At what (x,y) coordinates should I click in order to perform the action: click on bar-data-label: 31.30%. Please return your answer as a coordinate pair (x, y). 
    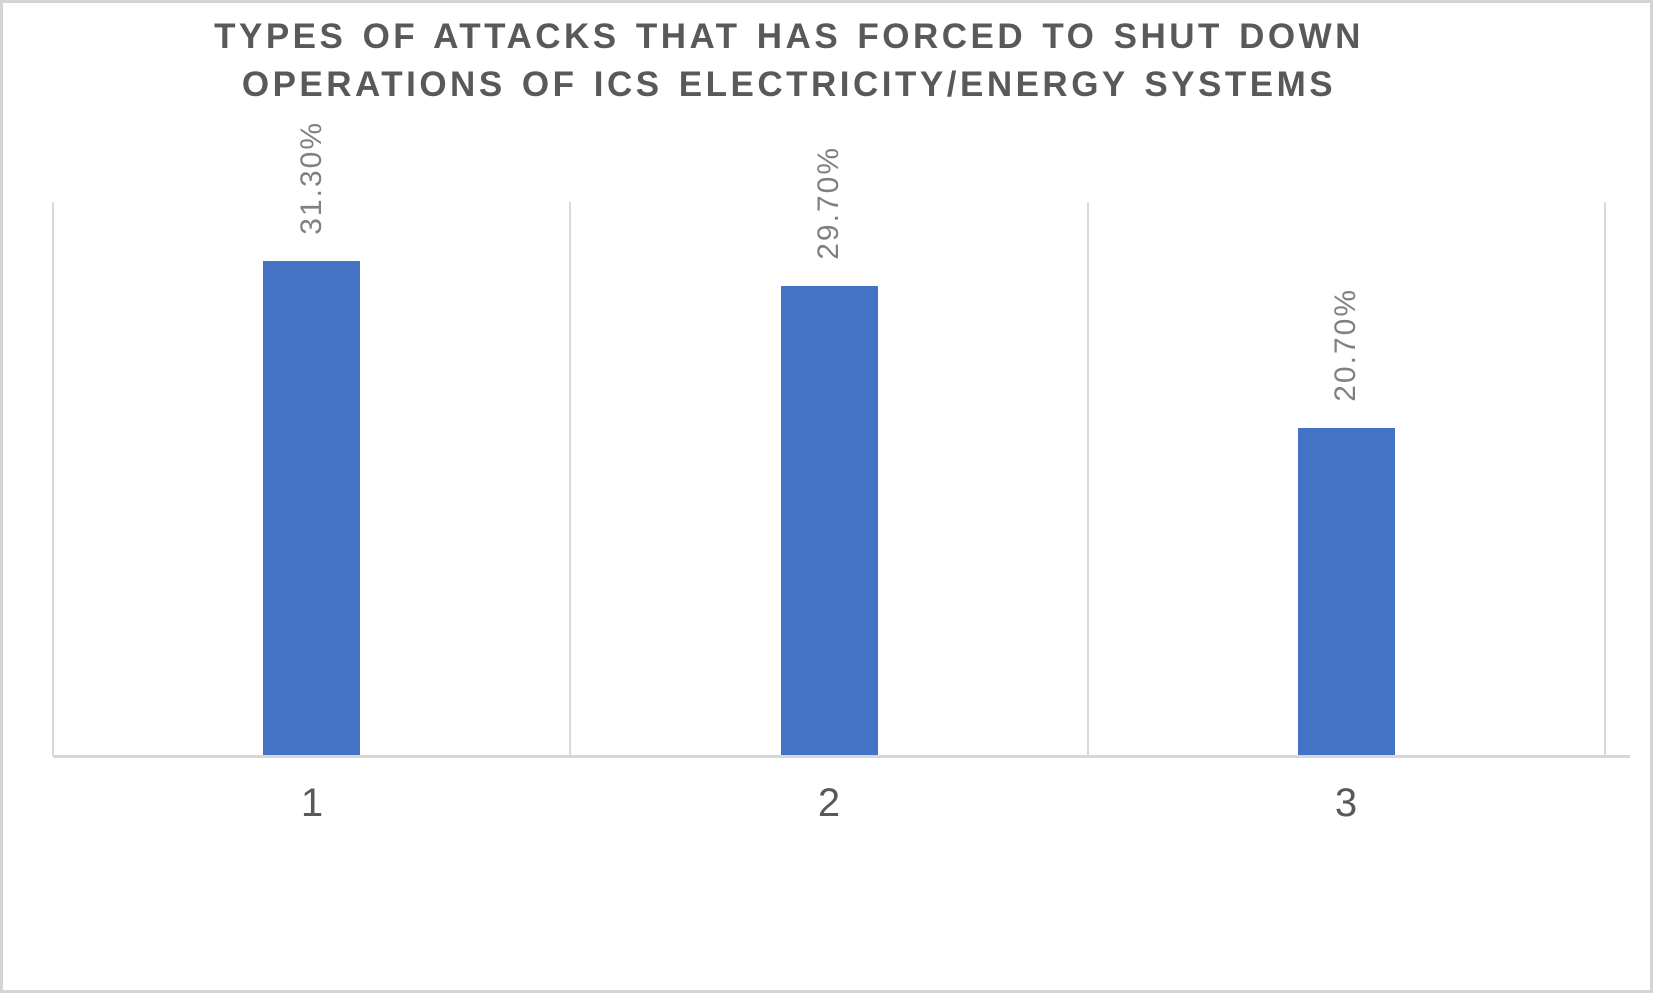
    Looking at the image, I should click on (311, 178).